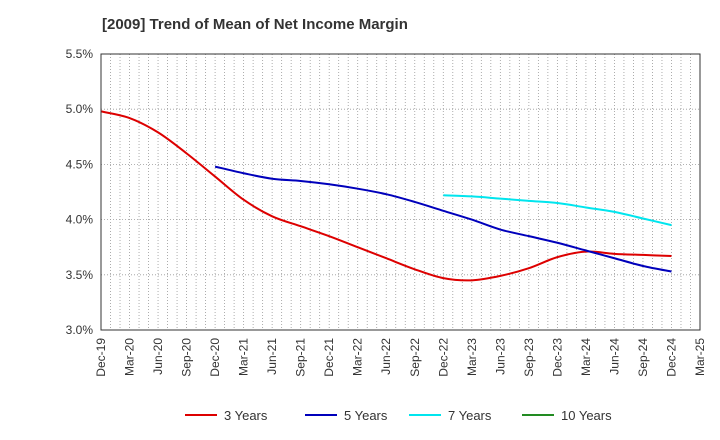 The image size is (720, 440). What do you see at coordinates (80, 275) in the screenshot?
I see `y-tick-label: 3.5%` at bounding box center [80, 275].